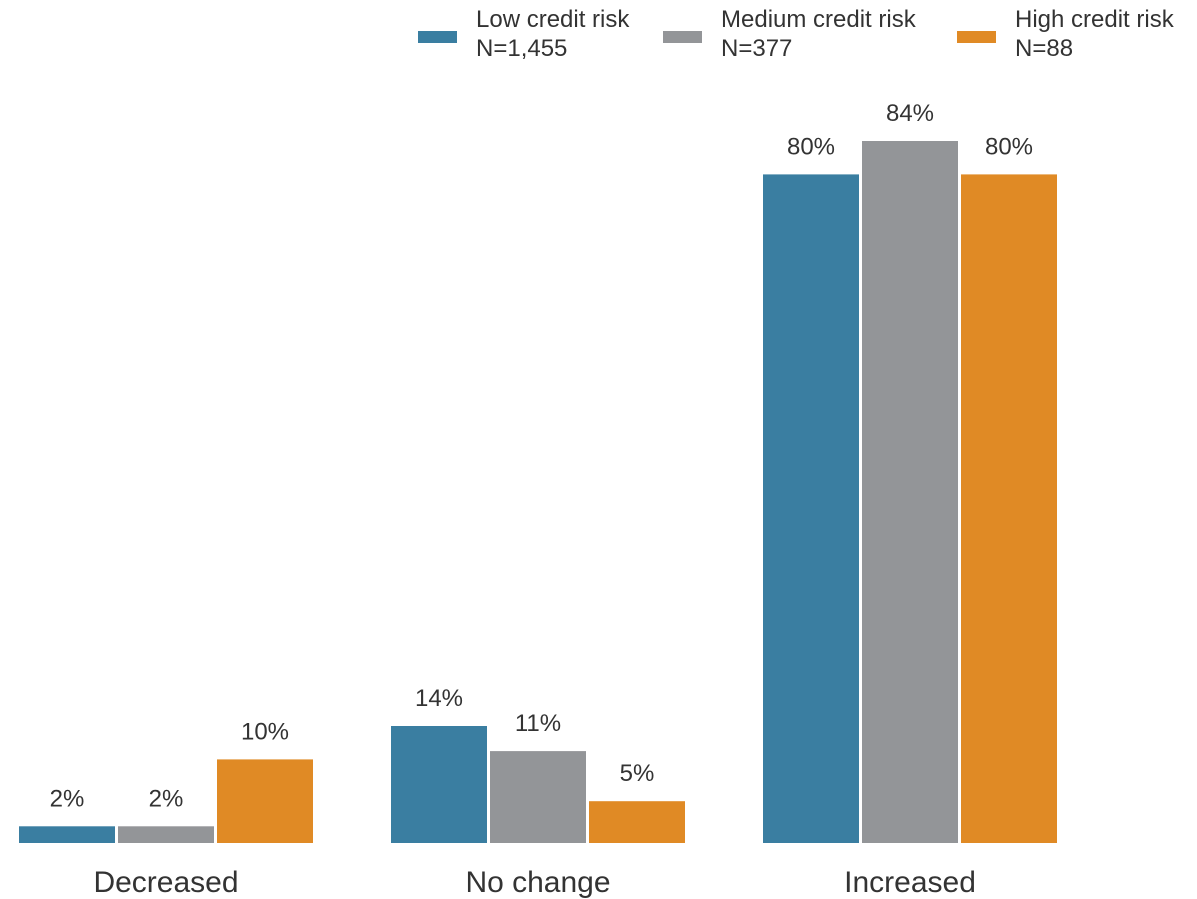 Image resolution: width=1197 pixels, height=899 pixels. Describe the element at coordinates (1095, 19) in the screenshot. I see `legend-series-name: High credit risk` at that location.